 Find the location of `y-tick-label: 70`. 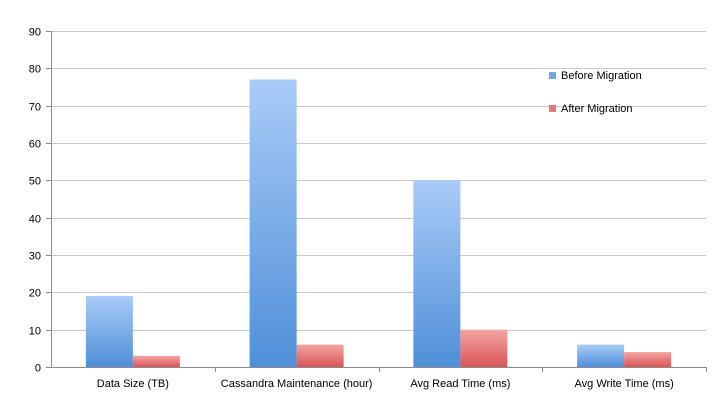

y-tick-label: 70 is located at coordinates (35, 108).